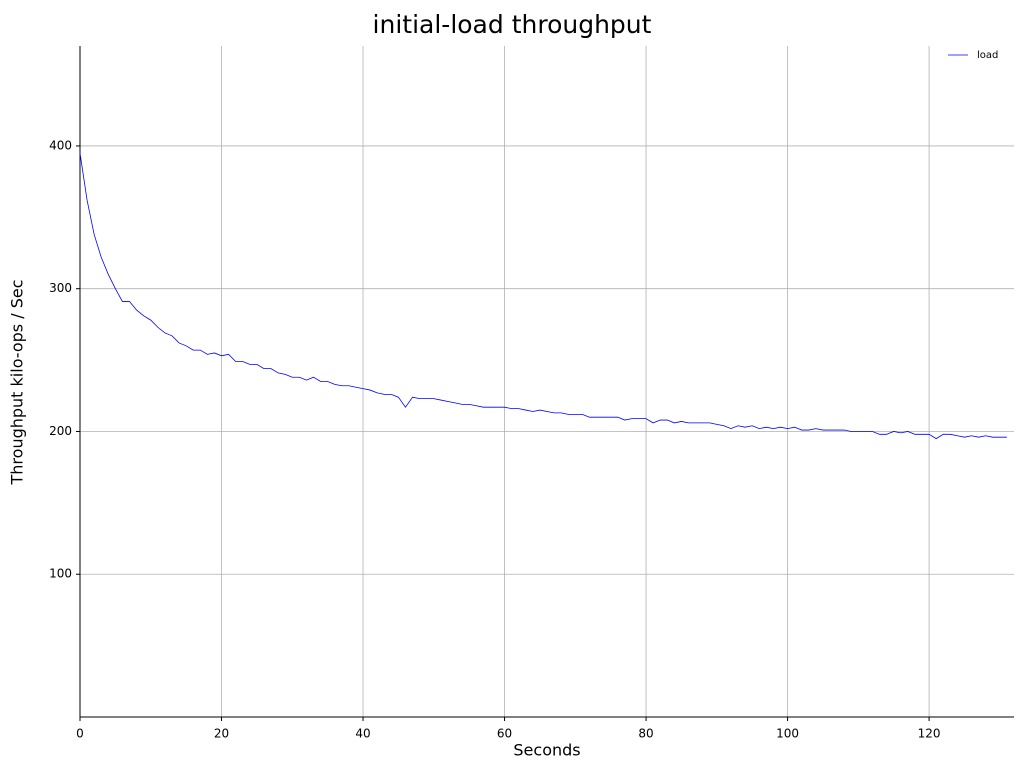 This screenshot has height=768, width=1024. I want to click on y-tick-label: 400, so click(60, 145).